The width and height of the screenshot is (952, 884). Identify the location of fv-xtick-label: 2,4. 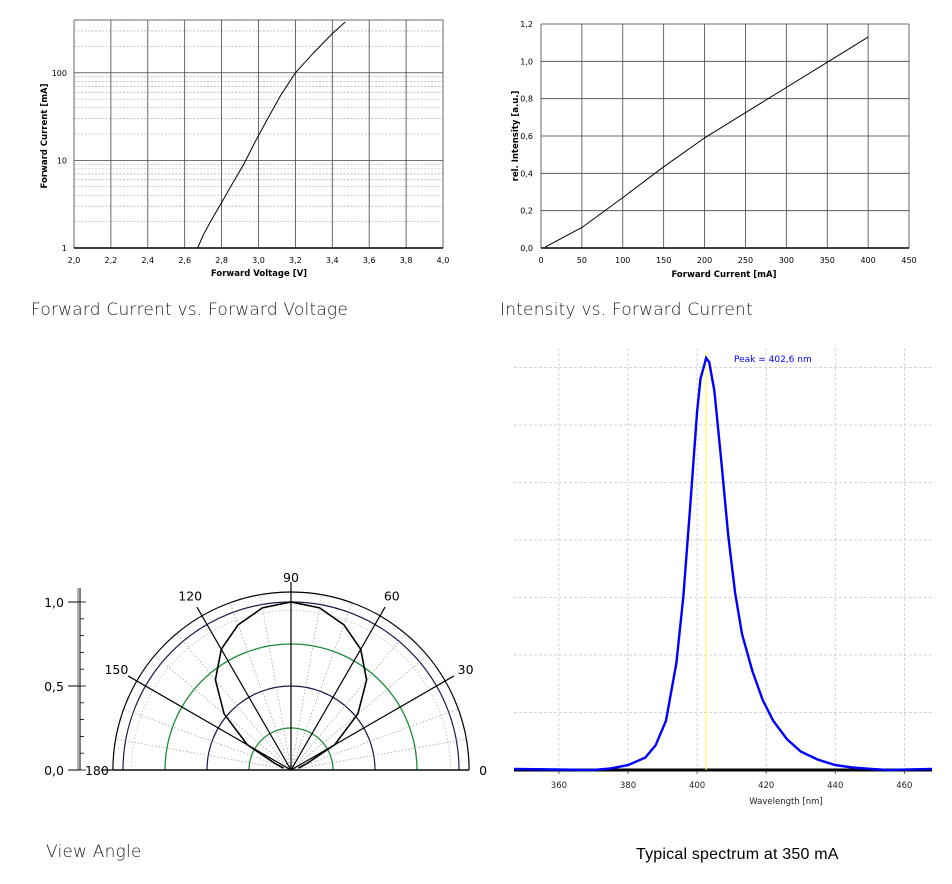
(147, 260).